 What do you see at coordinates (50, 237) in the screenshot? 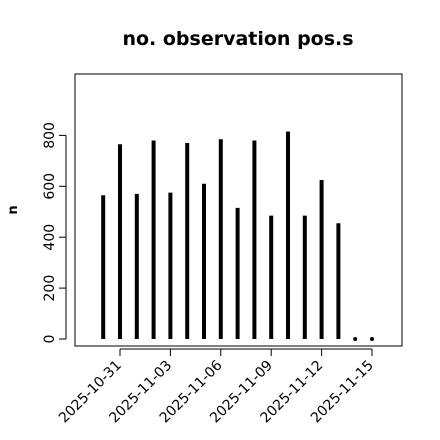
I see `y-tick-label: 400` at bounding box center [50, 237].